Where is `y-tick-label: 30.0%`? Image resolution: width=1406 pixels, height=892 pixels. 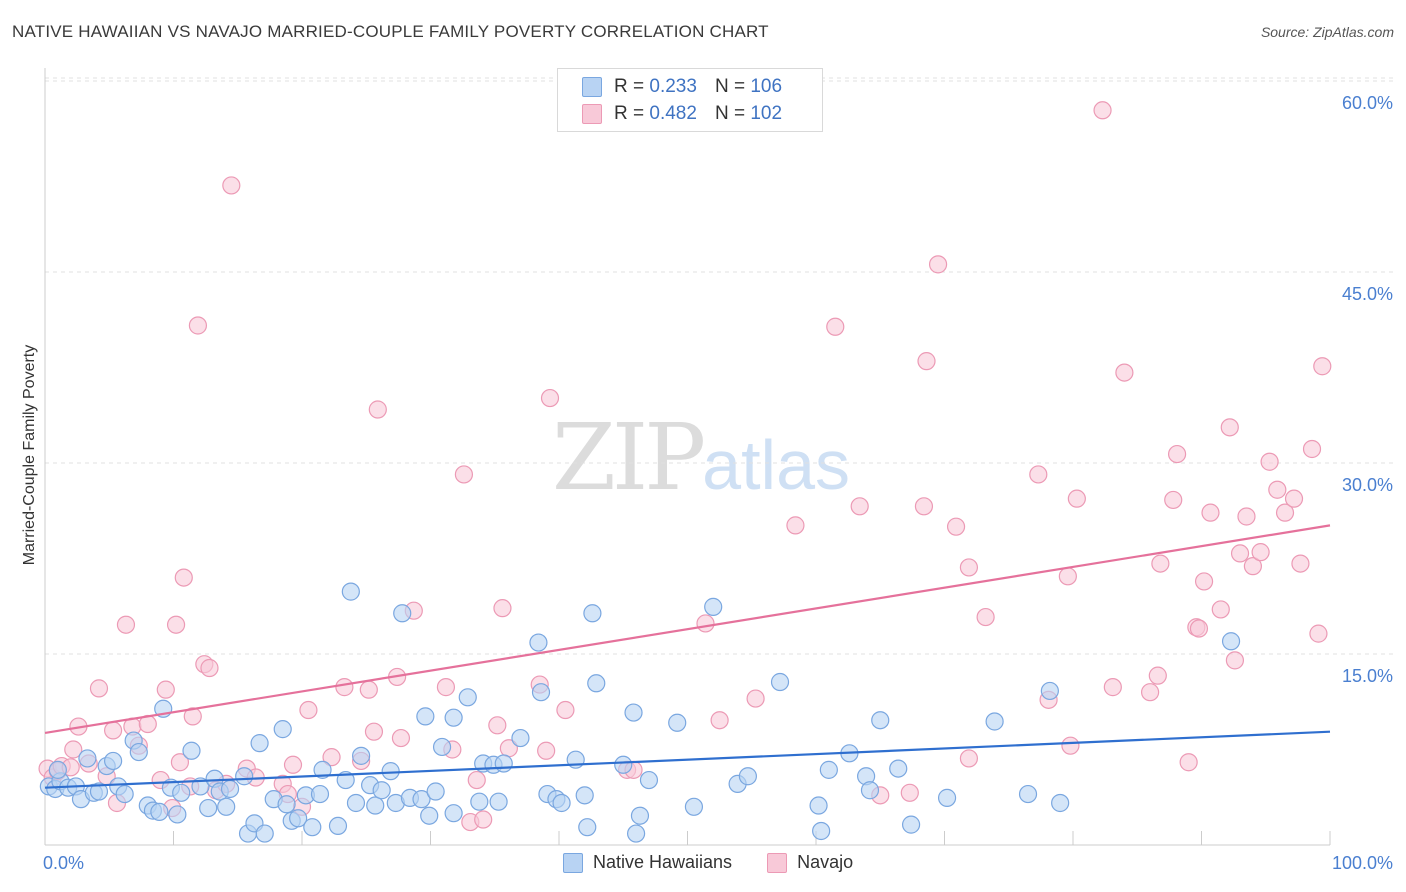 y-tick-label: 30.0% is located at coordinates (1367, 485).